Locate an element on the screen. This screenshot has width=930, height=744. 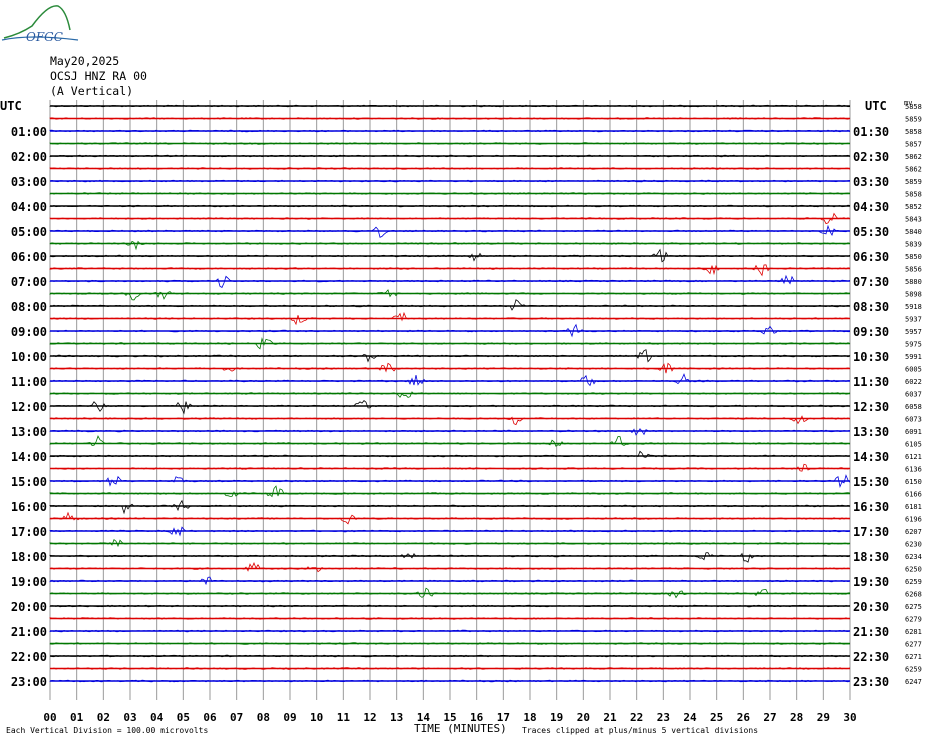
x-tick-label: 05 is located at coordinates (183, 717).